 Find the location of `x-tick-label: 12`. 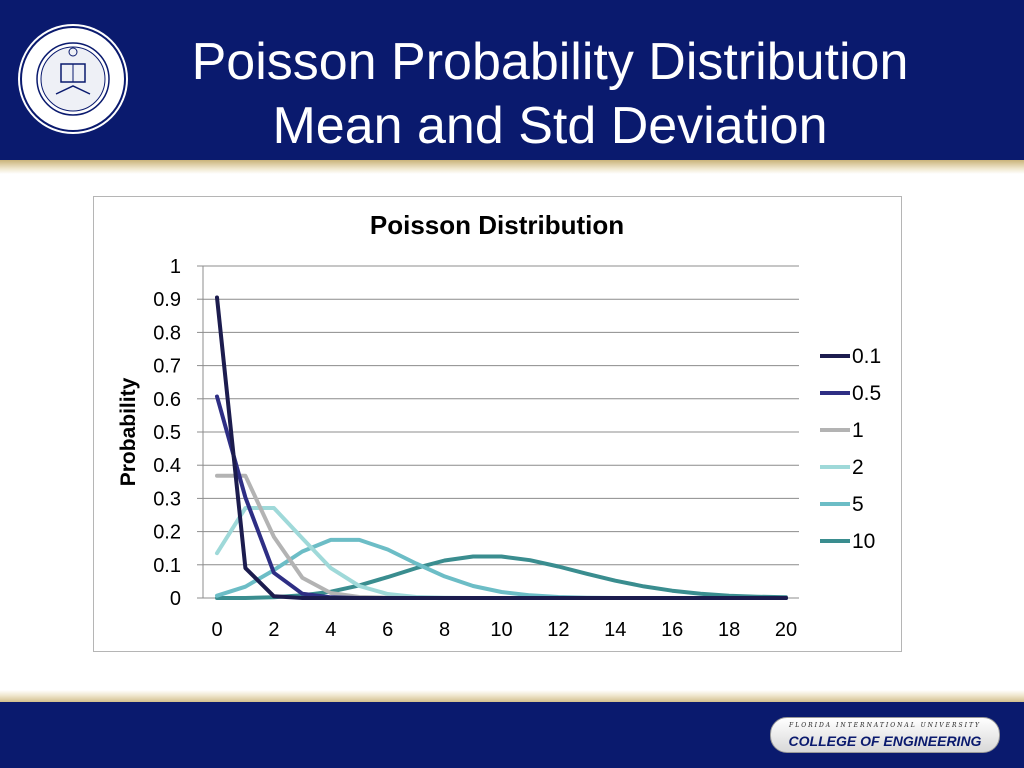

x-tick-label: 12 is located at coordinates (558, 630).